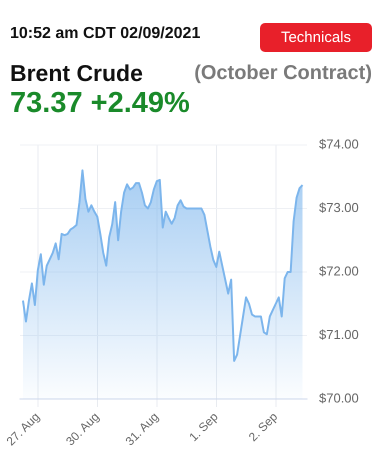 Image resolution: width=379 pixels, height=450 pixels. What do you see at coordinates (316, 37) in the screenshot?
I see `technicals-button: Technicals` at bounding box center [316, 37].